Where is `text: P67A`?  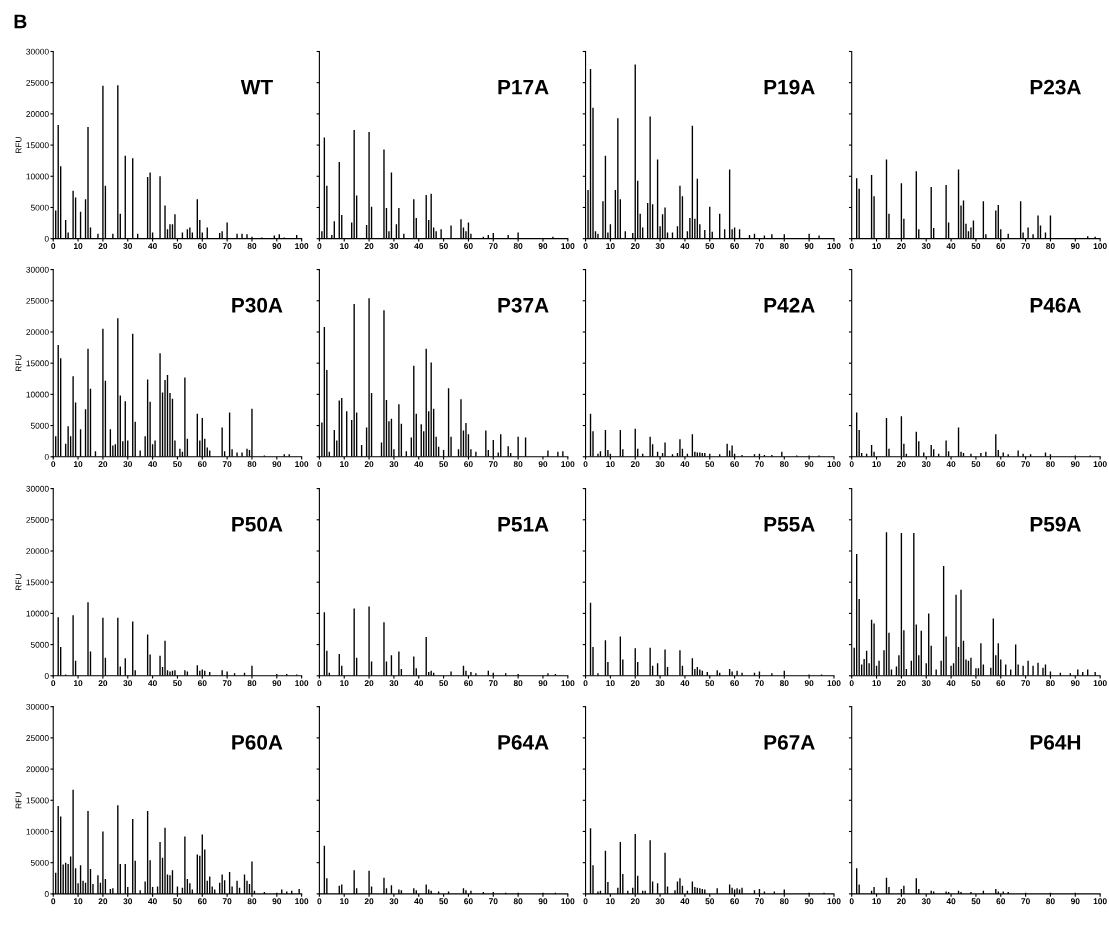
text: P67A is located at coordinates (789, 742).